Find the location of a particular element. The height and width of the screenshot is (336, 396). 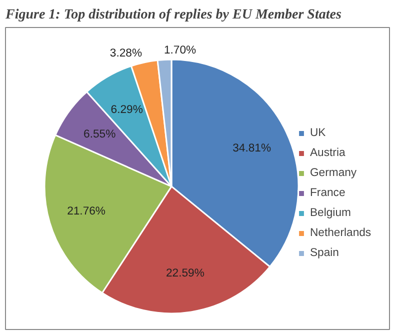

legend-label: Netherlands is located at coordinates (341, 233).